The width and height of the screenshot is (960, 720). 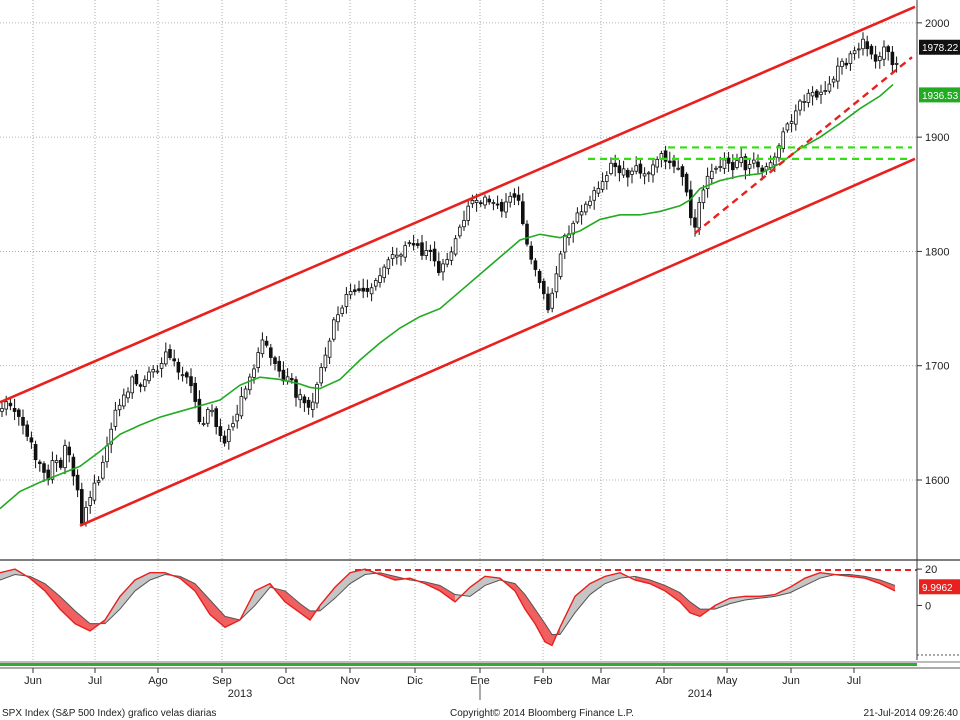 I want to click on y-tick-label: 1600, so click(x=937, y=481).